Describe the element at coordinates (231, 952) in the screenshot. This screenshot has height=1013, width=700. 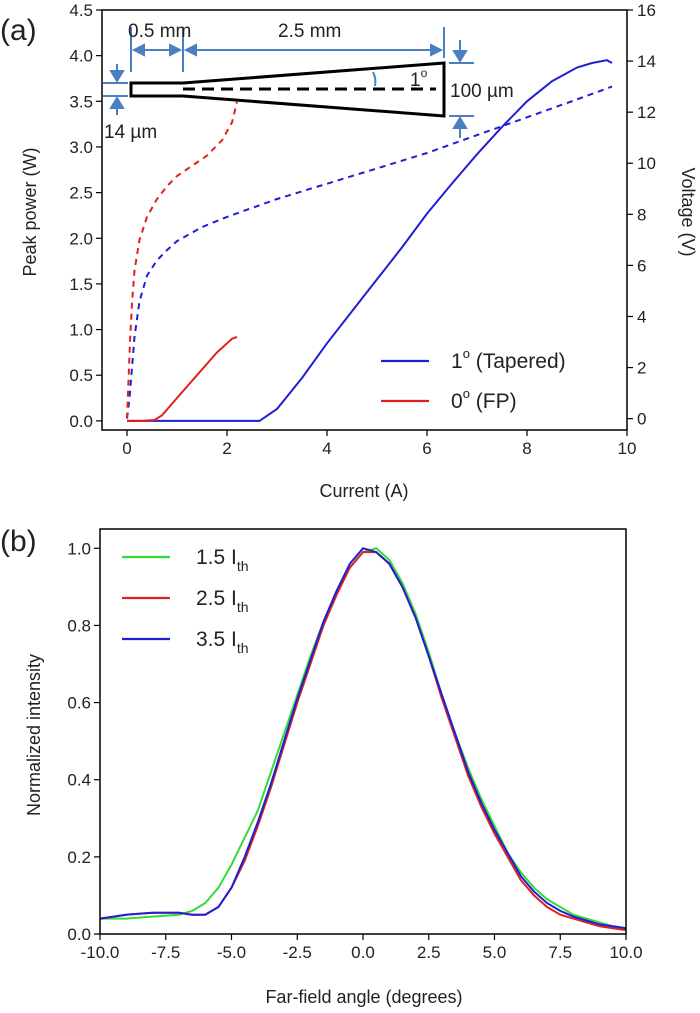
I see `x-tick-label: -5.0` at that location.